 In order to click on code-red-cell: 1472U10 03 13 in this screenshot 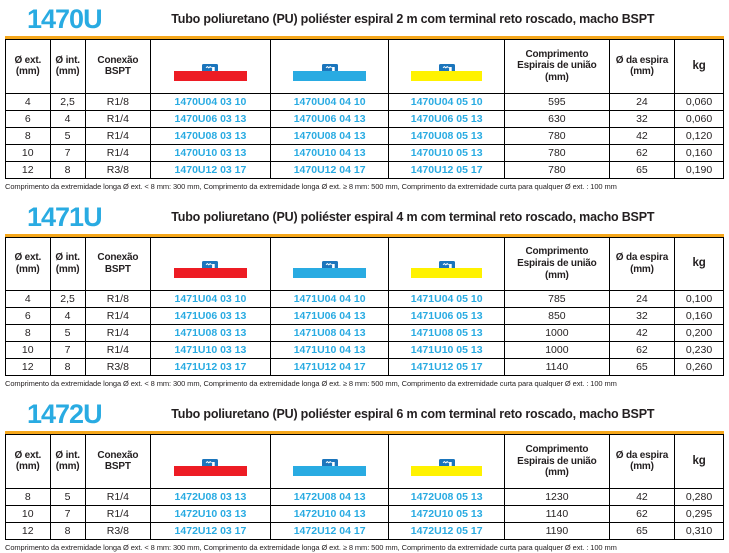, I will do `click(210, 513)`.